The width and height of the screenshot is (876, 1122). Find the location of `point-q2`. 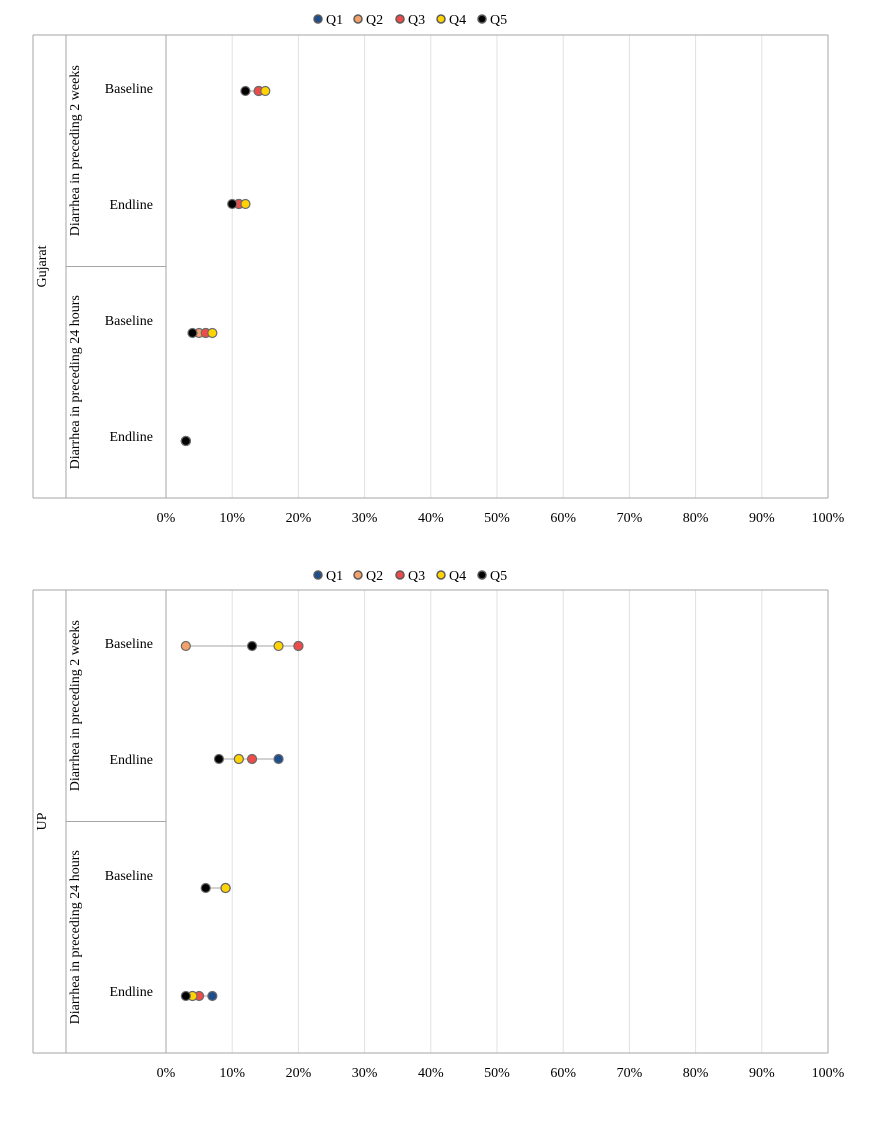

point-q2 is located at coordinates (185, 646).